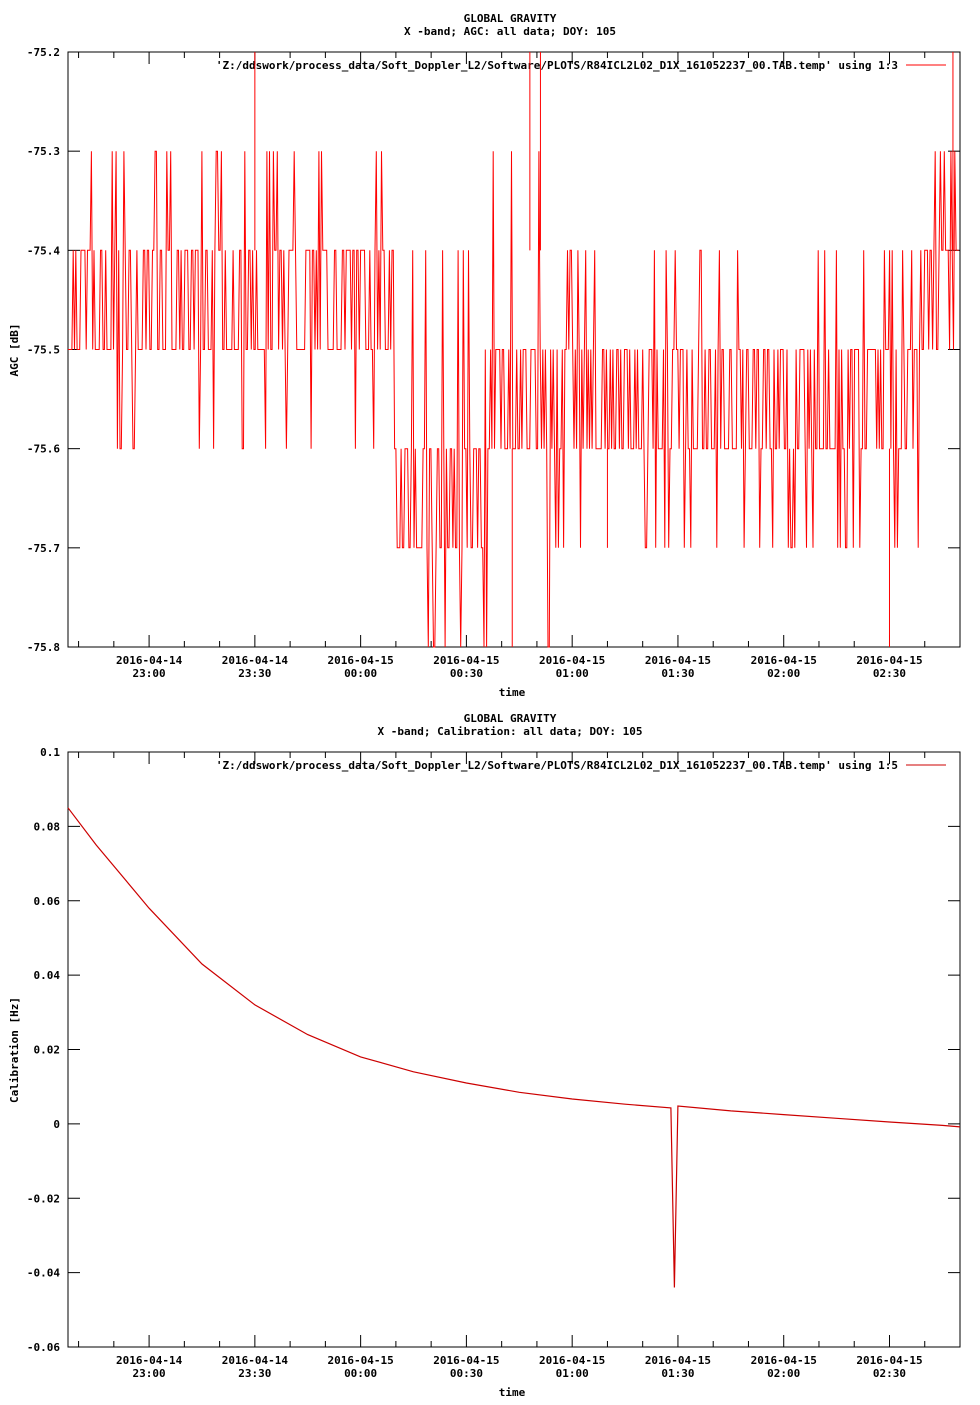 The height and width of the screenshot is (1405, 980). What do you see at coordinates (47, 901) in the screenshot?
I see `y-tick-label: 0.06` at bounding box center [47, 901].